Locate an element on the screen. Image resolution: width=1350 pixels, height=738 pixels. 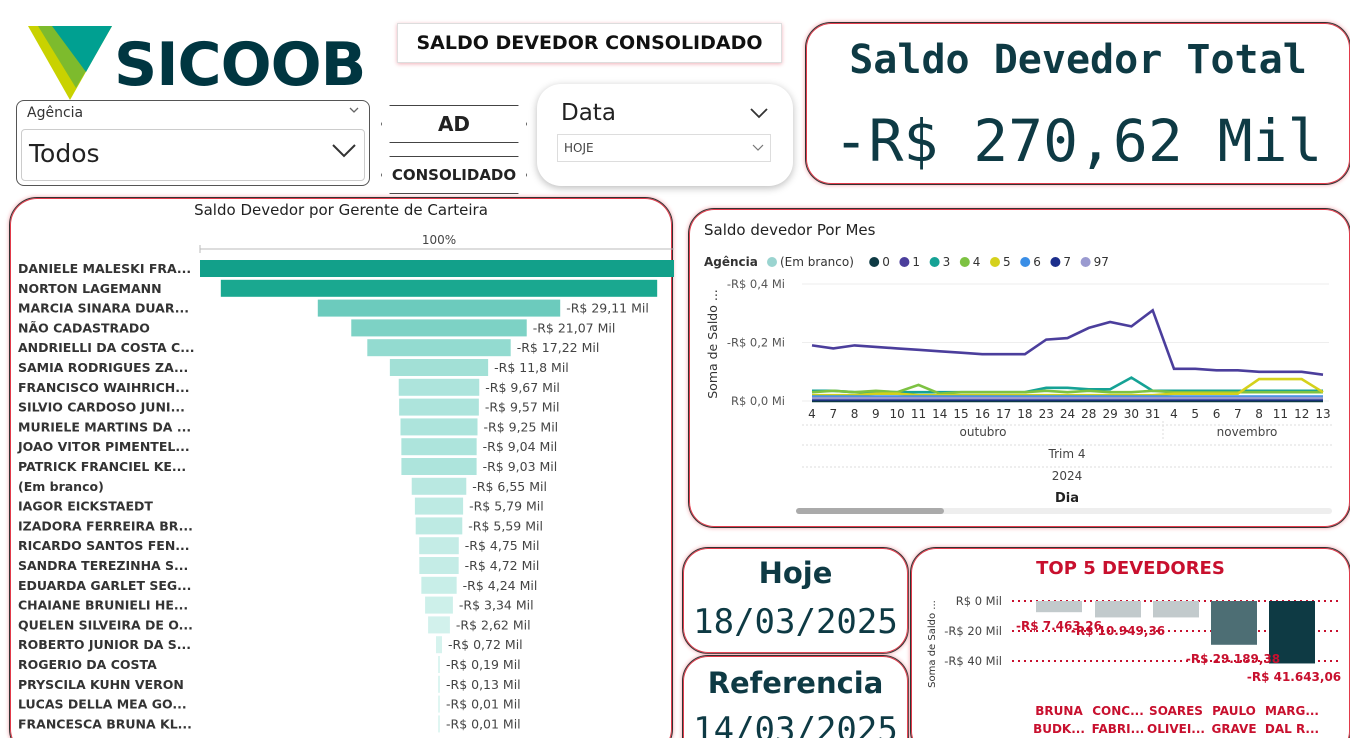
funnel-data-label: -R$ 0,01 Mil is located at coordinates (483, 723).